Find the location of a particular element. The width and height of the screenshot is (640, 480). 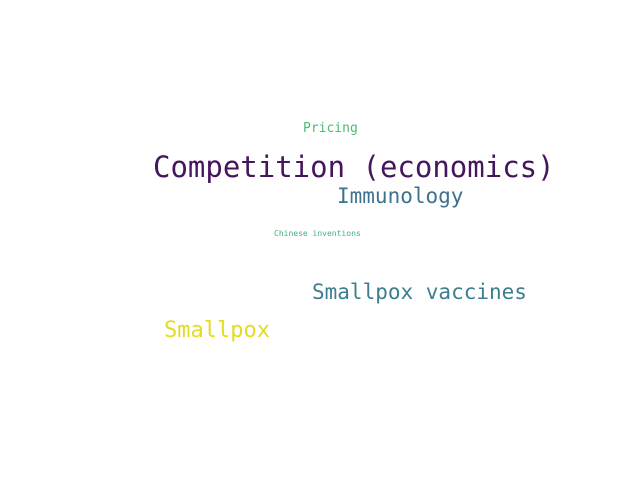

word-immunology: Immunology is located at coordinates (400, 196).